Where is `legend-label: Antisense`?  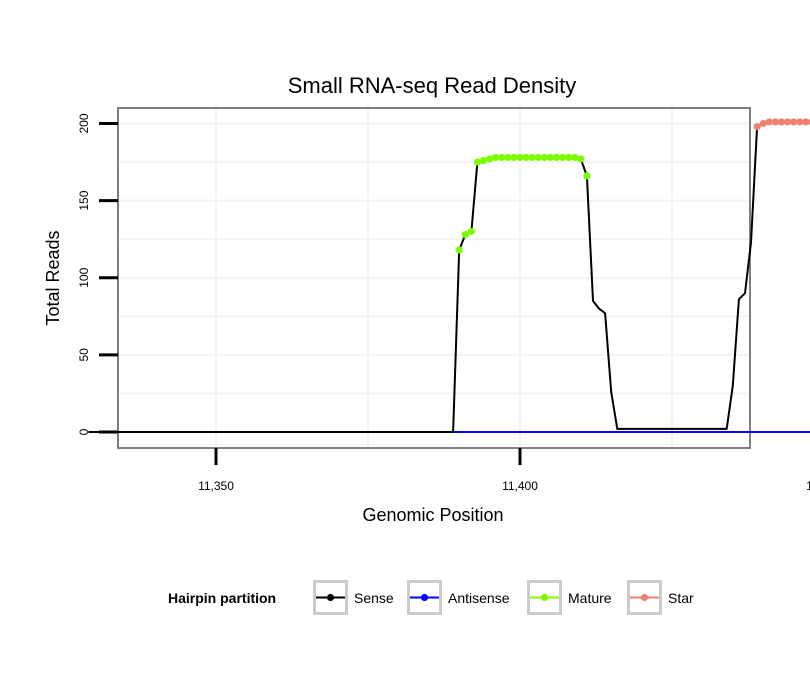
legend-label: Antisense is located at coordinates (479, 598).